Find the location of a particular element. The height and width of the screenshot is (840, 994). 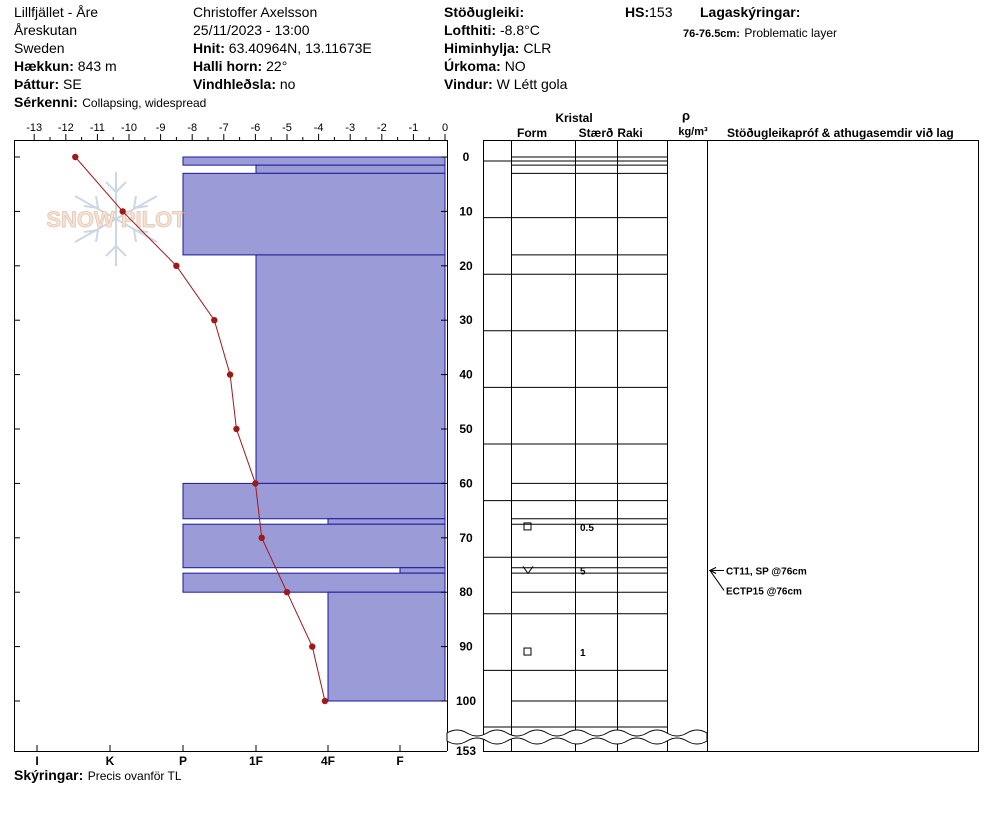

temp-tick-label: -6 is located at coordinates (256, 128).